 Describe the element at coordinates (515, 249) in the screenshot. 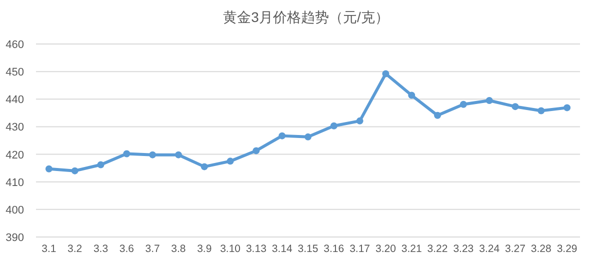

I see `x-tick-label: 3.27` at that location.